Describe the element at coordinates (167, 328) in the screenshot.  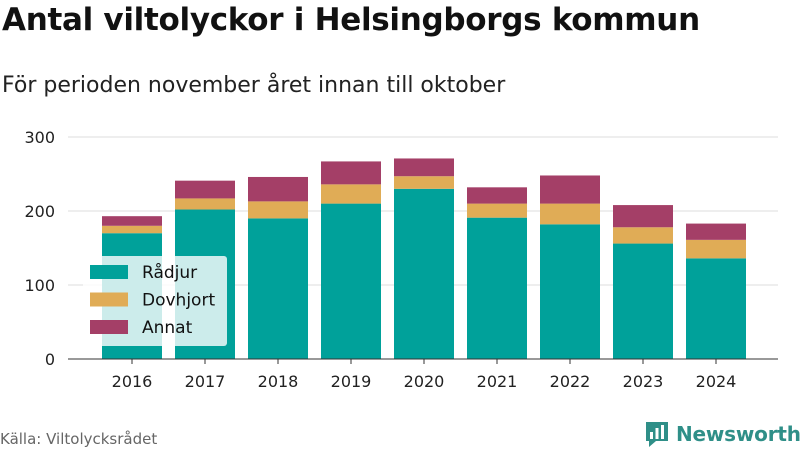
I see `legend-label-annat: Annat` at that location.